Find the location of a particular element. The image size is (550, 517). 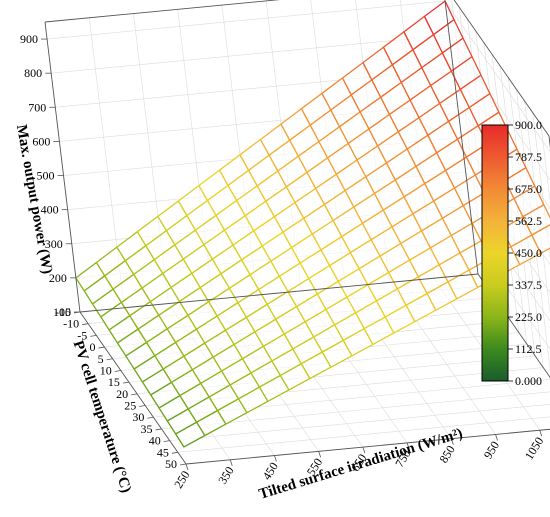

z-tick-label: 700 is located at coordinates (37, 107).